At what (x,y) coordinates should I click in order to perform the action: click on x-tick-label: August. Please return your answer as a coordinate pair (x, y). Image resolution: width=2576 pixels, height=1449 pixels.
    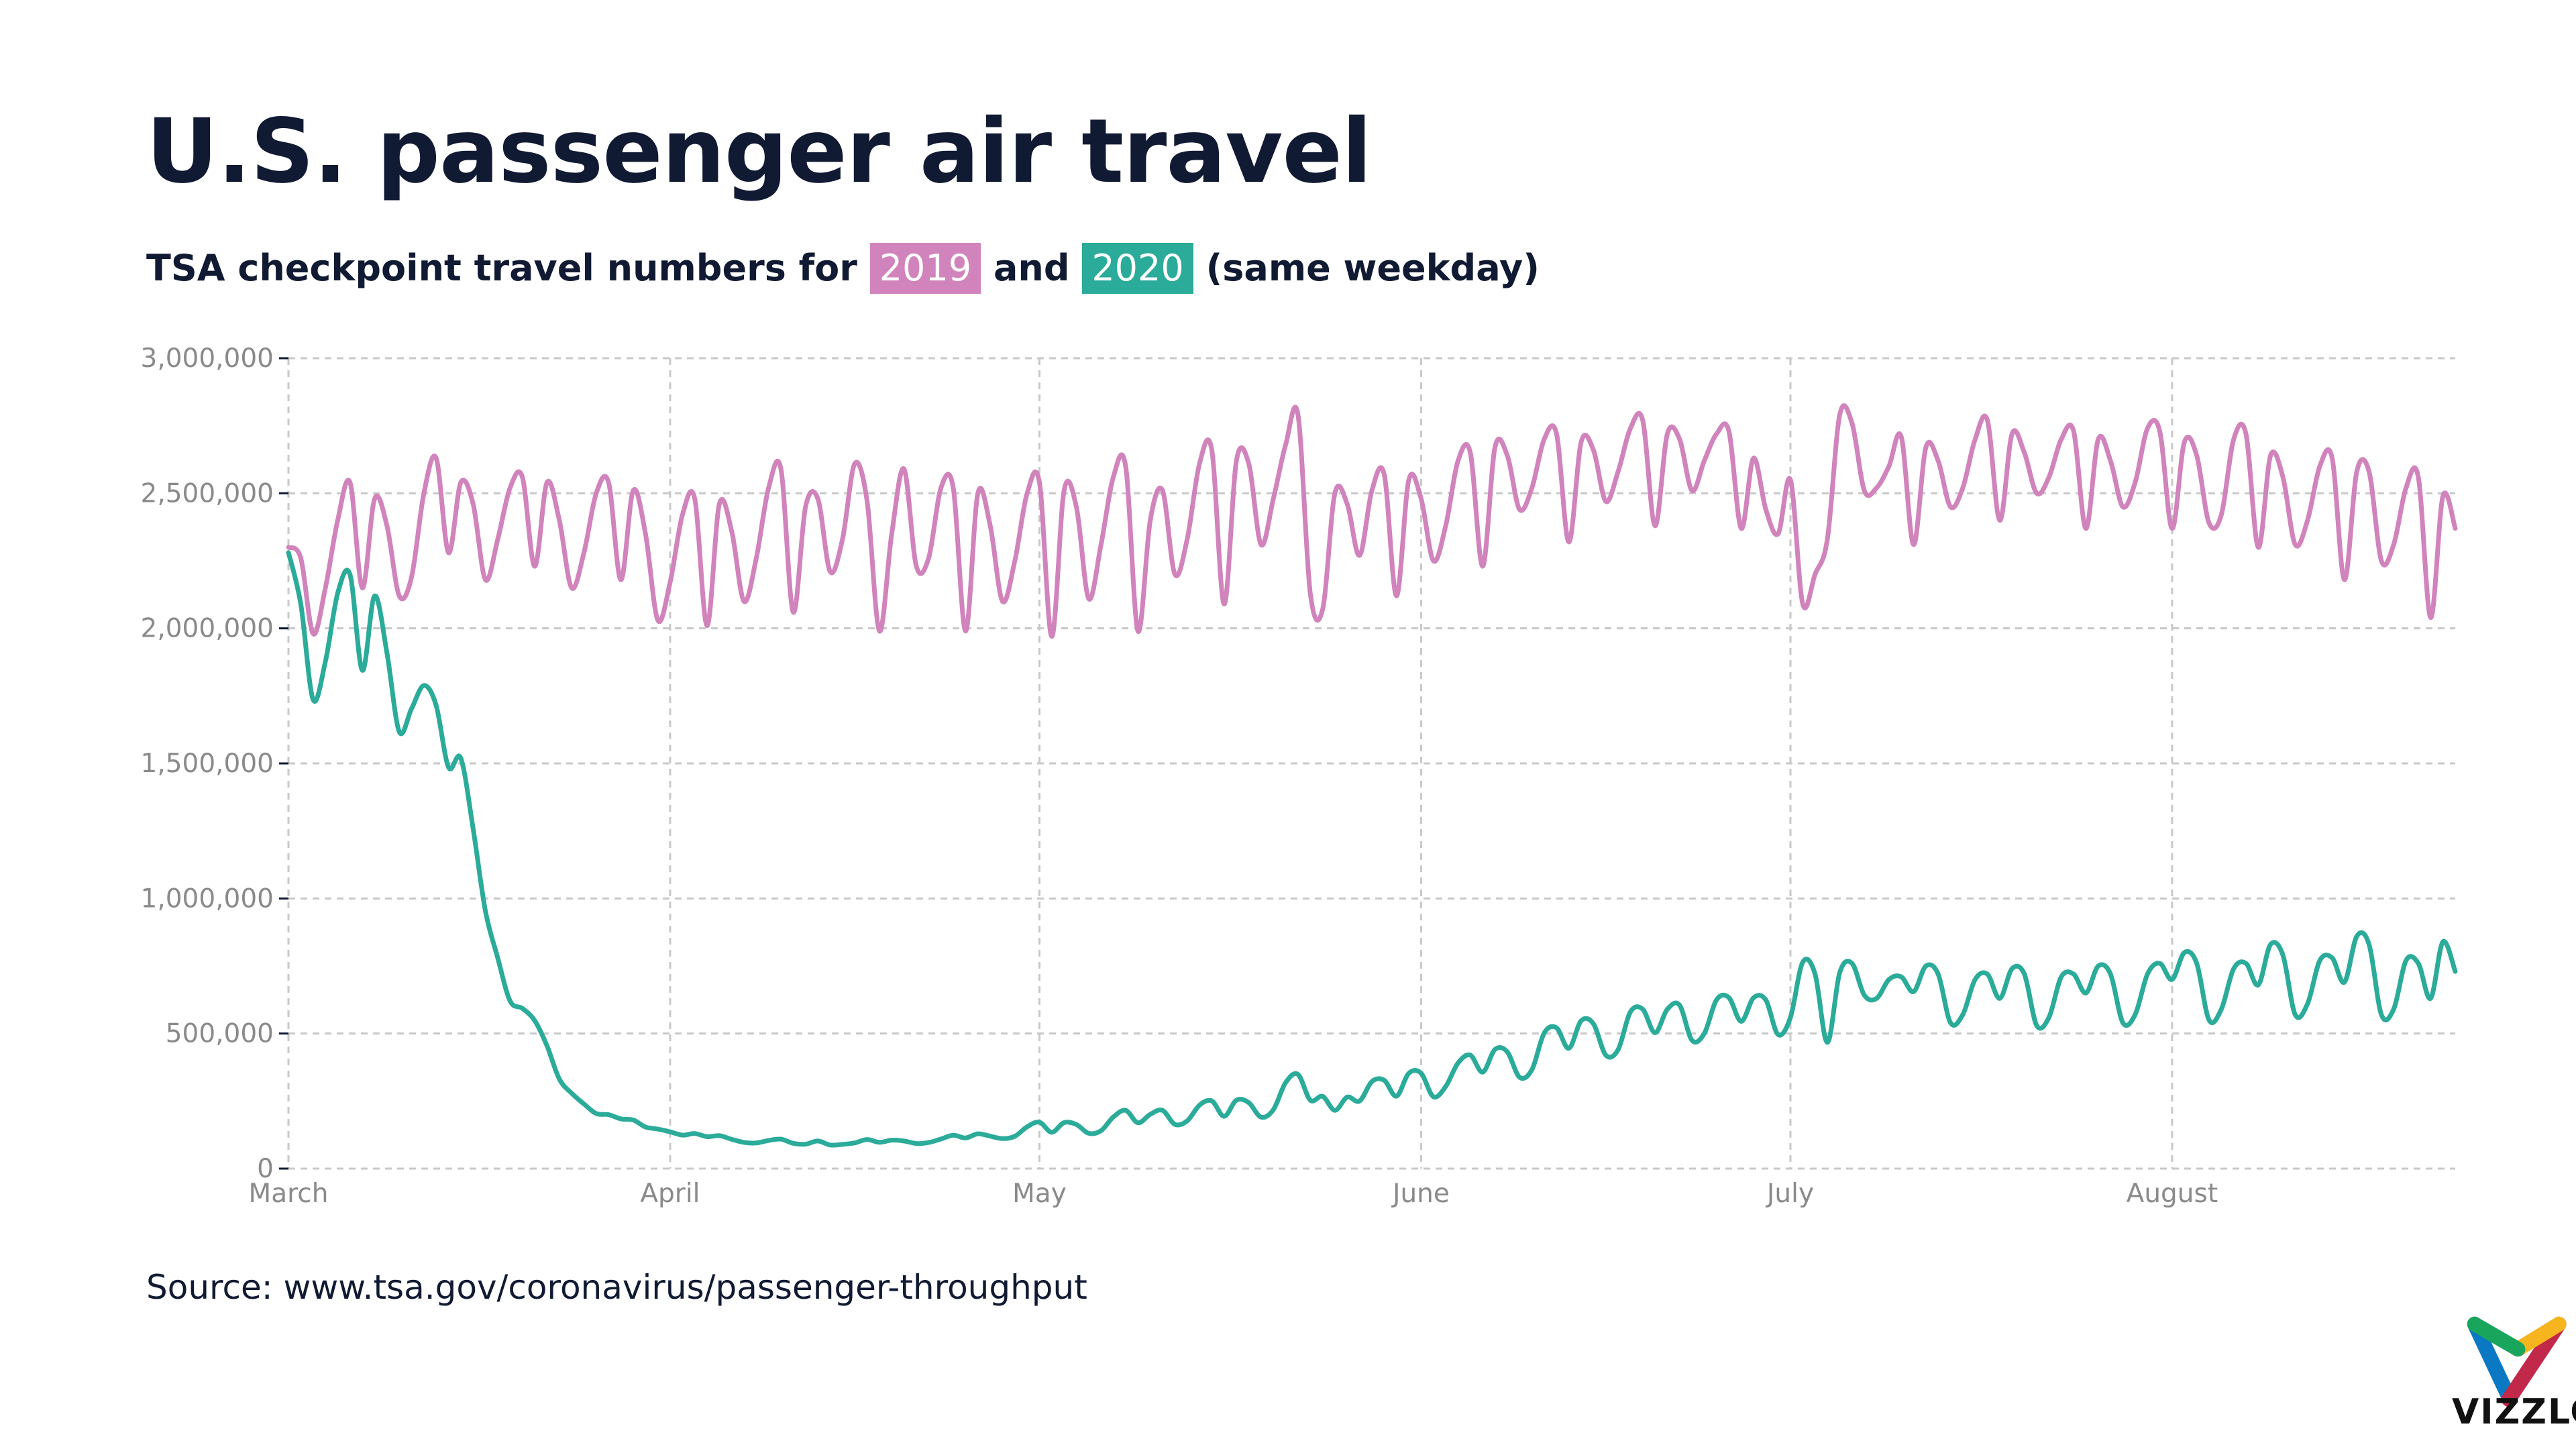
    Looking at the image, I should click on (2172, 1194).